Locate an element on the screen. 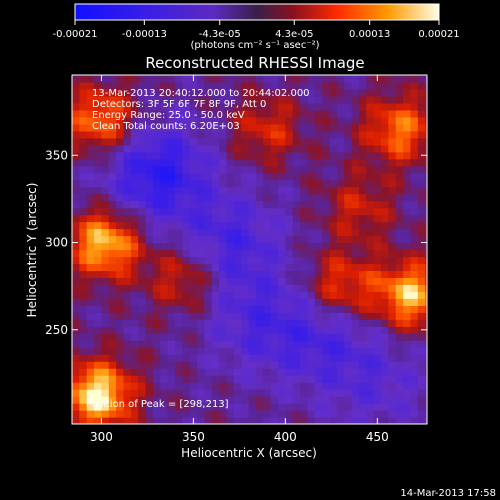 The width and height of the screenshot is (500, 500). x-axis-label: Heliocentric X (arcsec) is located at coordinates (249, 453).